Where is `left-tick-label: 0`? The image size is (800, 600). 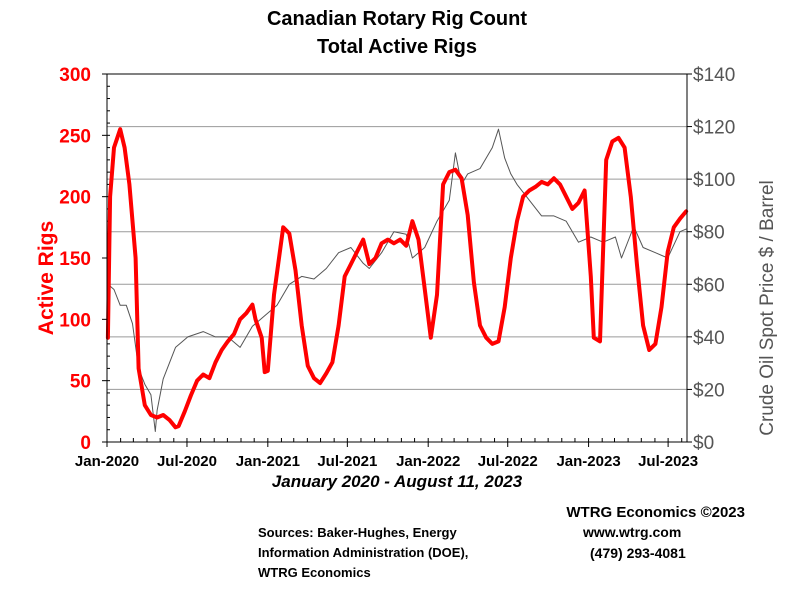
left-tick-label: 0 is located at coordinates (85, 443).